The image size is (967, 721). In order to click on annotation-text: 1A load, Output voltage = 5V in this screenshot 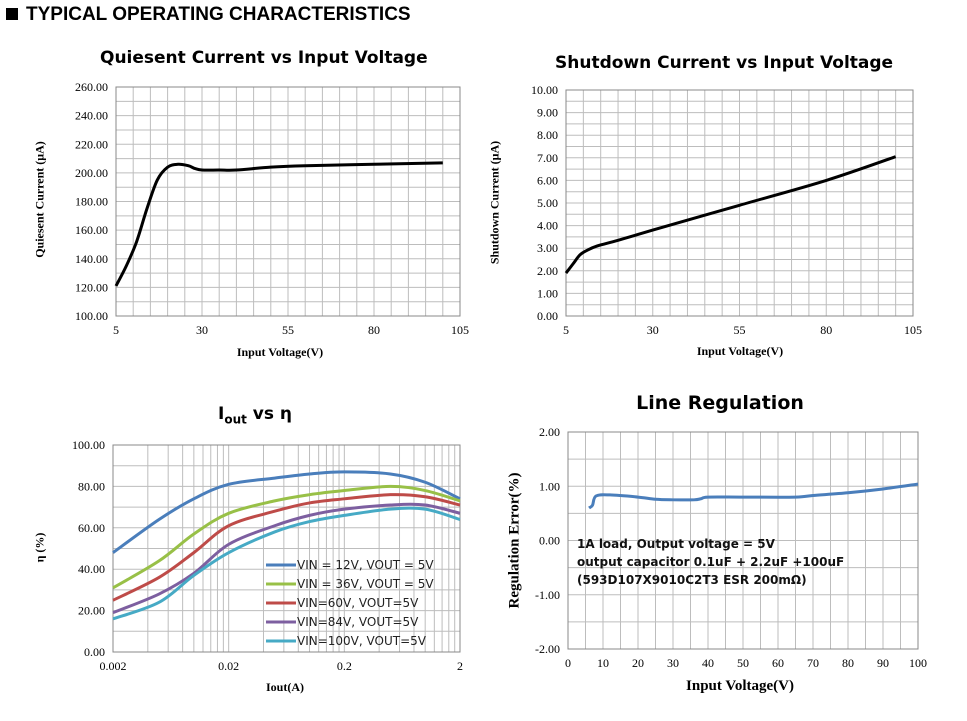, I will do `click(676, 544)`.